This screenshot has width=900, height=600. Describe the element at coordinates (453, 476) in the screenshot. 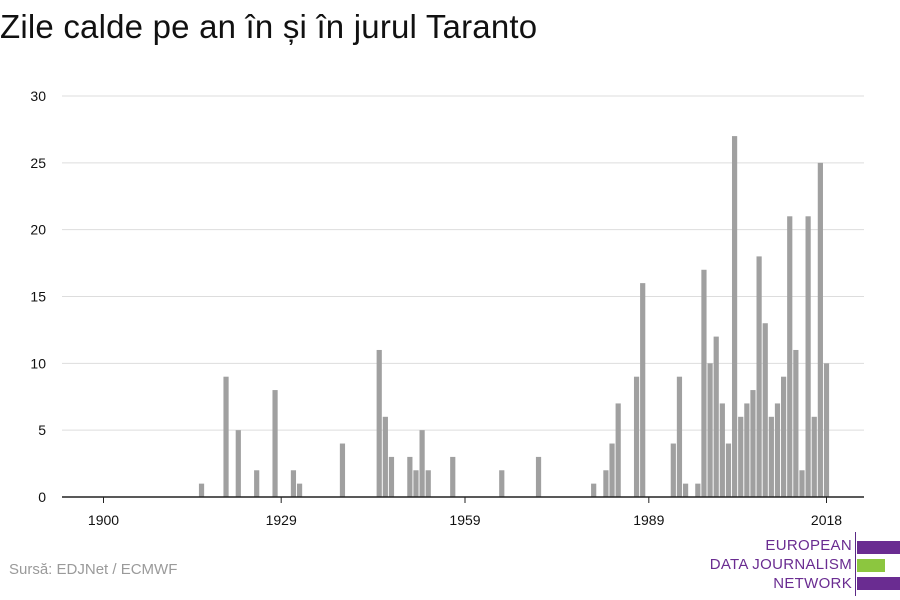

I see `bar-1957` at that location.